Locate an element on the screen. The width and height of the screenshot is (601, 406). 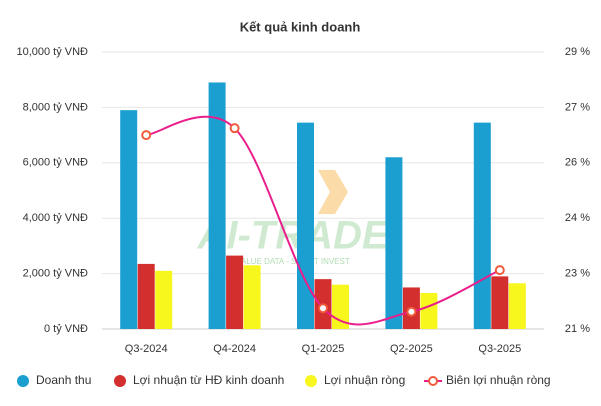
y2-tick-label: 23 % is located at coordinates (577, 274).